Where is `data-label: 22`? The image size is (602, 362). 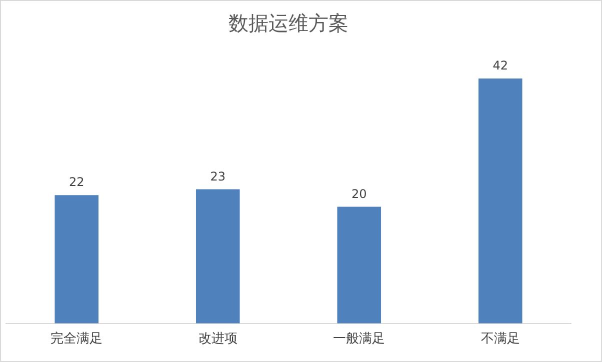 data-label: 22 is located at coordinates (76, 182).